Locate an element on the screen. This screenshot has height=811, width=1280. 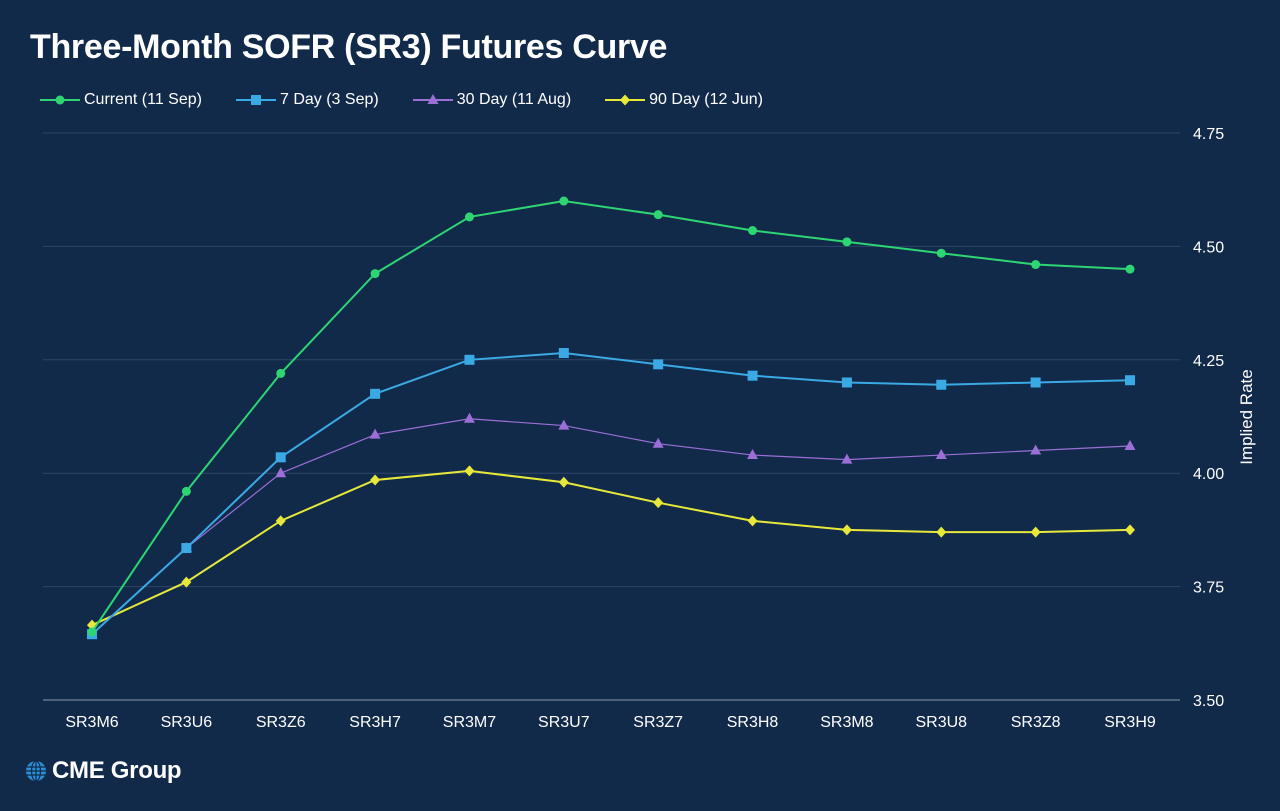
legend-item: 7 Day (3 Sep) is located at coordinates (307, 100).